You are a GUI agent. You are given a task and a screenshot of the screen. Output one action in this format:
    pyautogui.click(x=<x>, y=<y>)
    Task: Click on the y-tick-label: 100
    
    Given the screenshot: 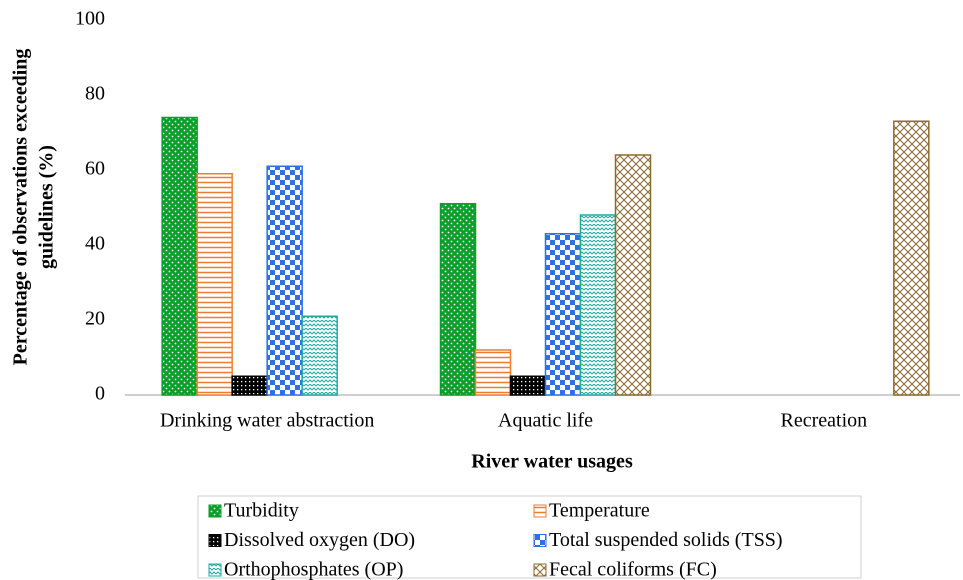 What is the action you would take?
    pyautogui.click(x=90, y=19)
    